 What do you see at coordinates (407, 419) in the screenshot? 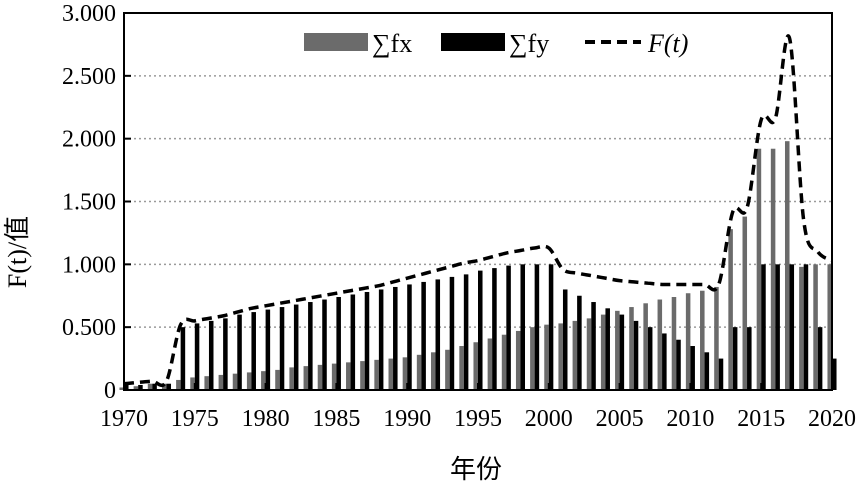
I see `x-tick-label: 1990` at bounding box center [407, 419].